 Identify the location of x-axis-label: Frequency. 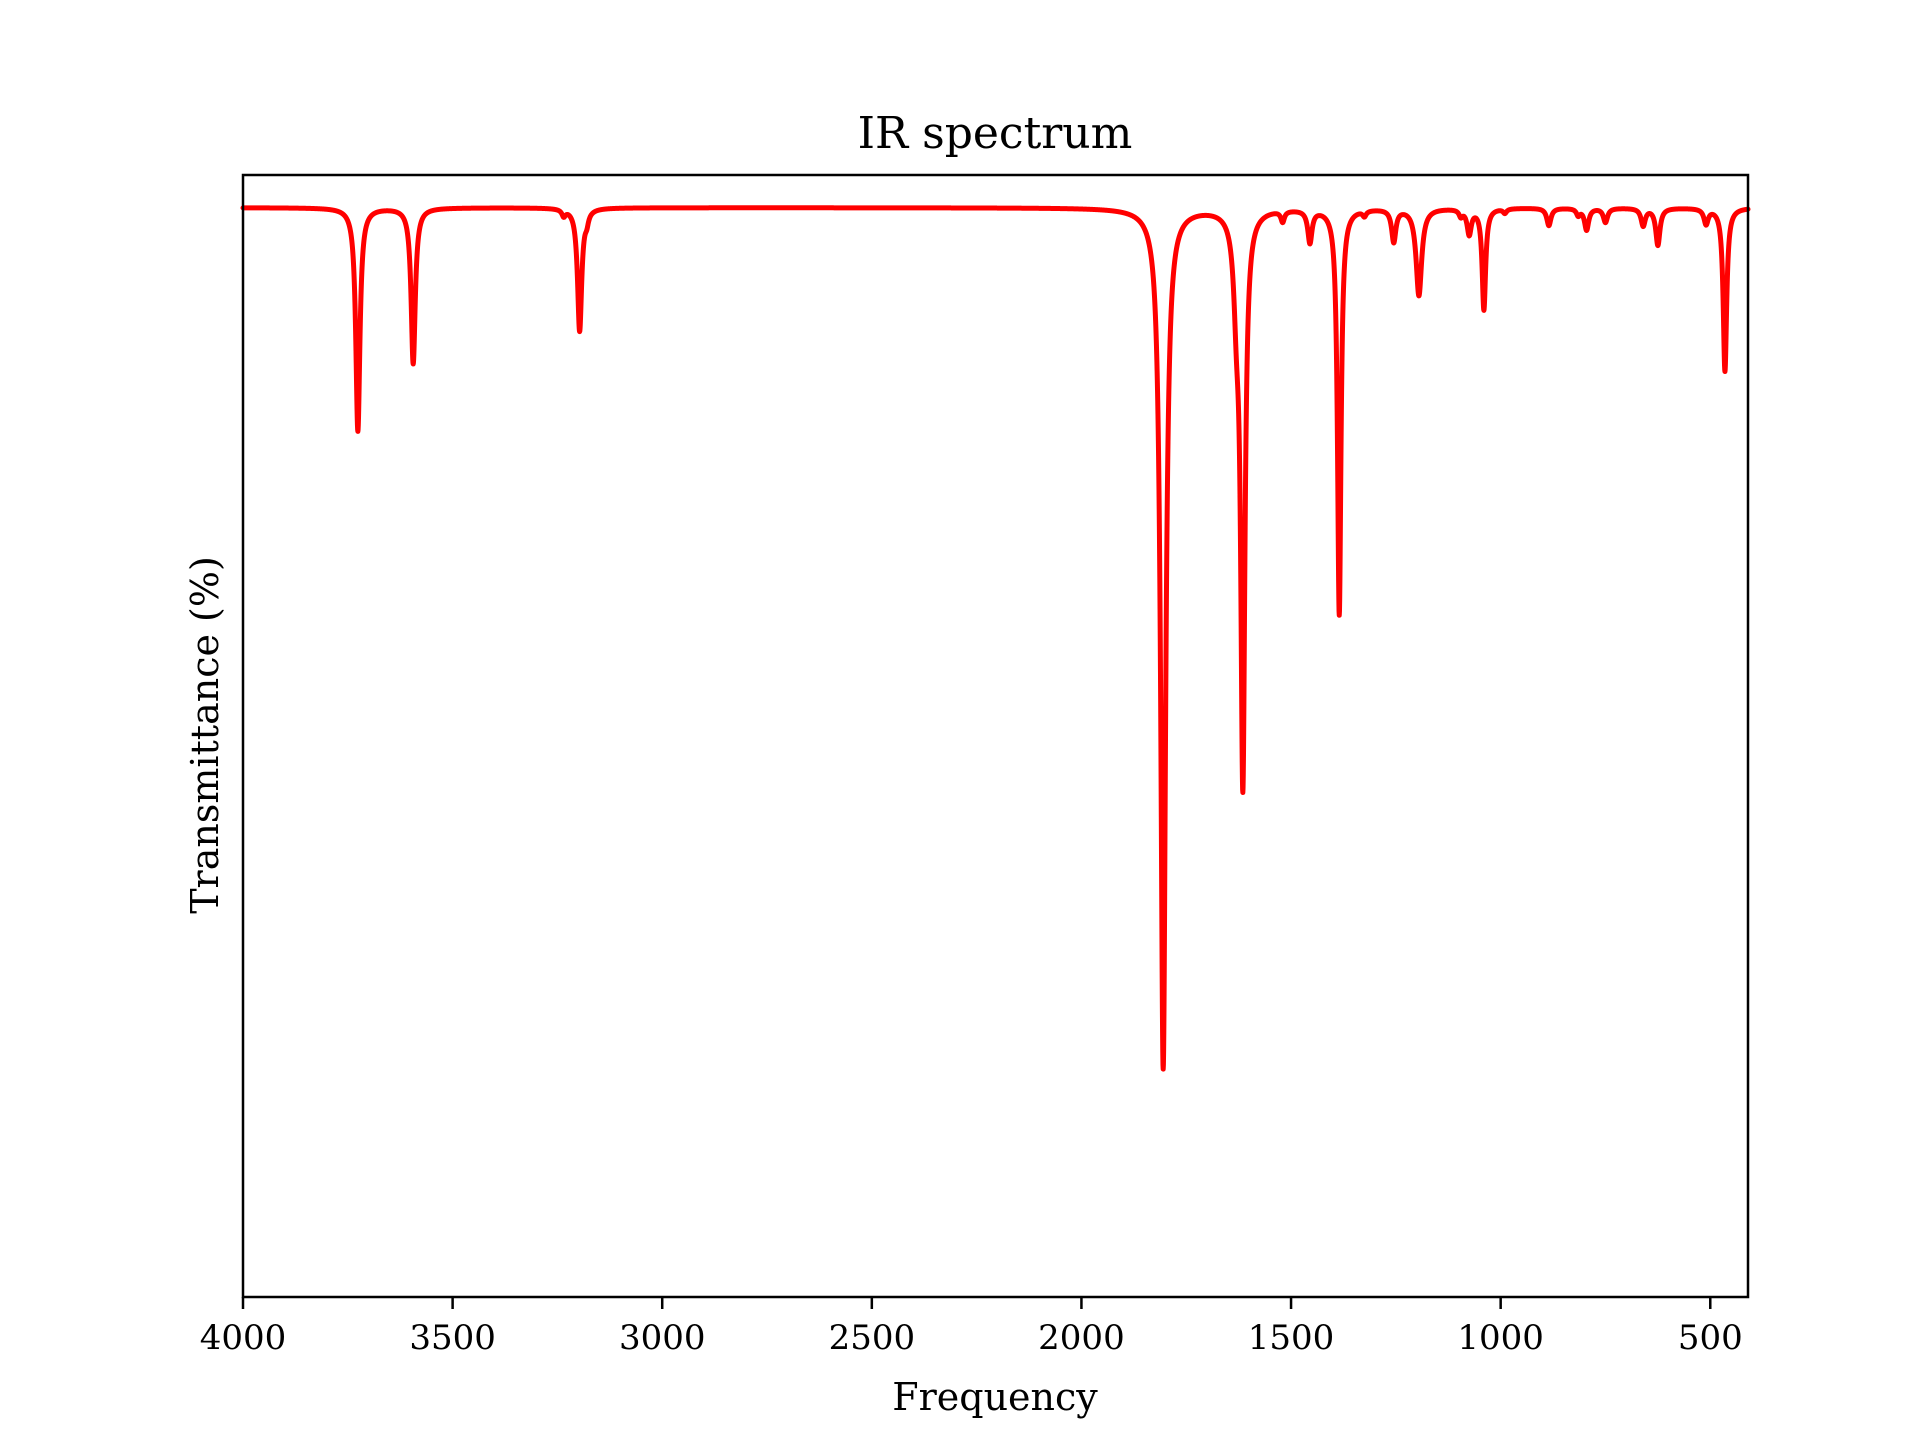
(995, 1397).